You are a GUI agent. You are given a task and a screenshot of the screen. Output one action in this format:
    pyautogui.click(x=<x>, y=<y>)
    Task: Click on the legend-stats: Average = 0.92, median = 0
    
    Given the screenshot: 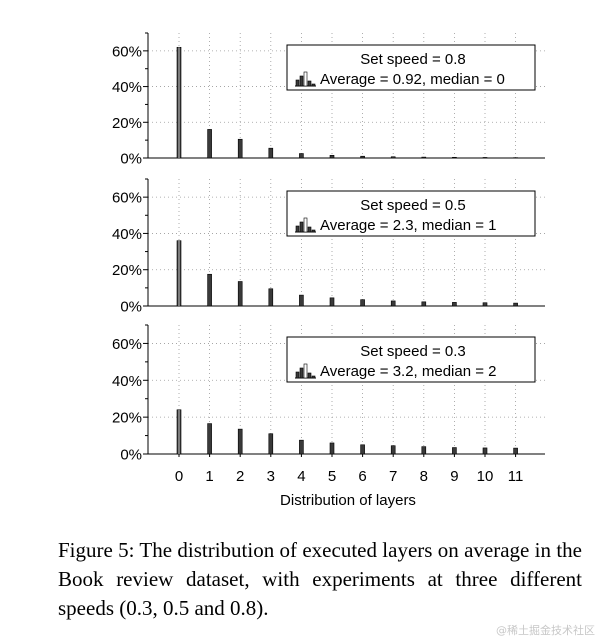 What is the action you would take?
    pyautogui.click(x=412, y=79)
    